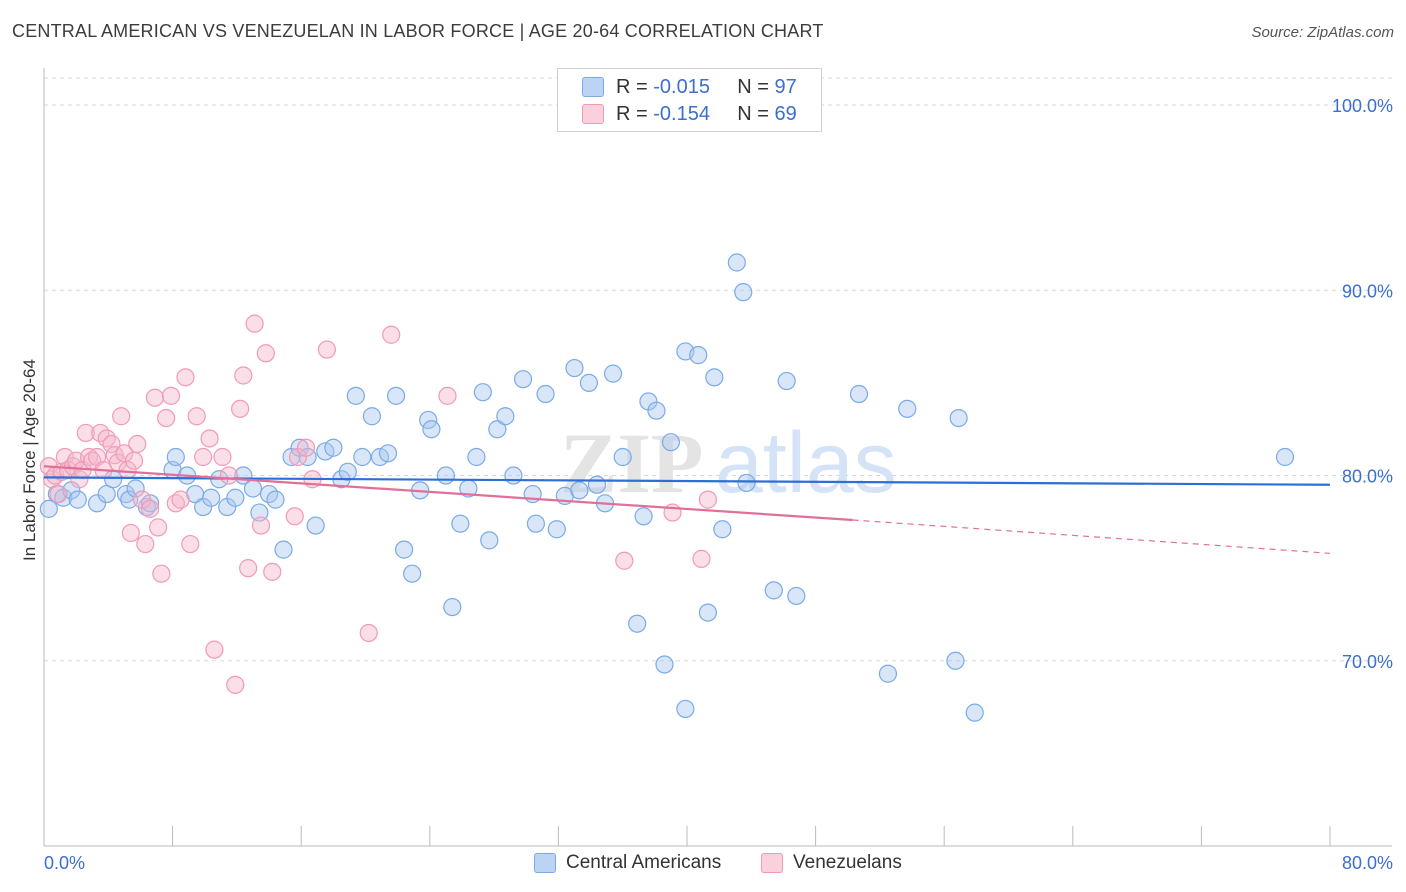  I want to click on legend-r-value: -0.154, so click(681, 113).